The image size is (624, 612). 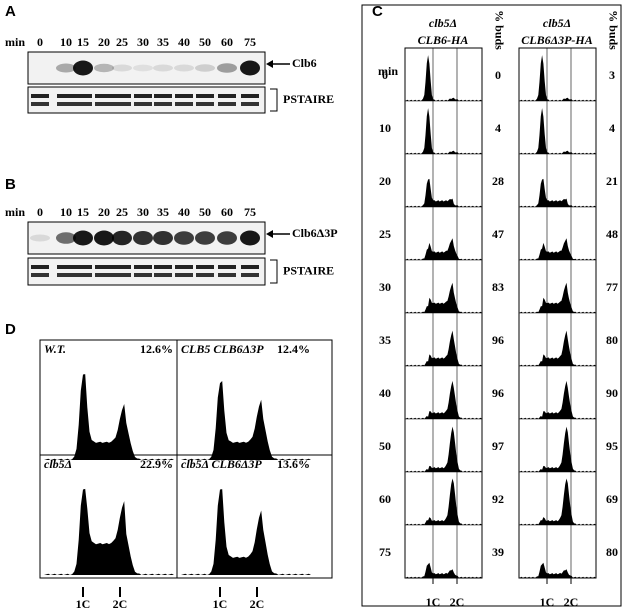 I want to click on time-point: 0, so click(x=40, y=42).